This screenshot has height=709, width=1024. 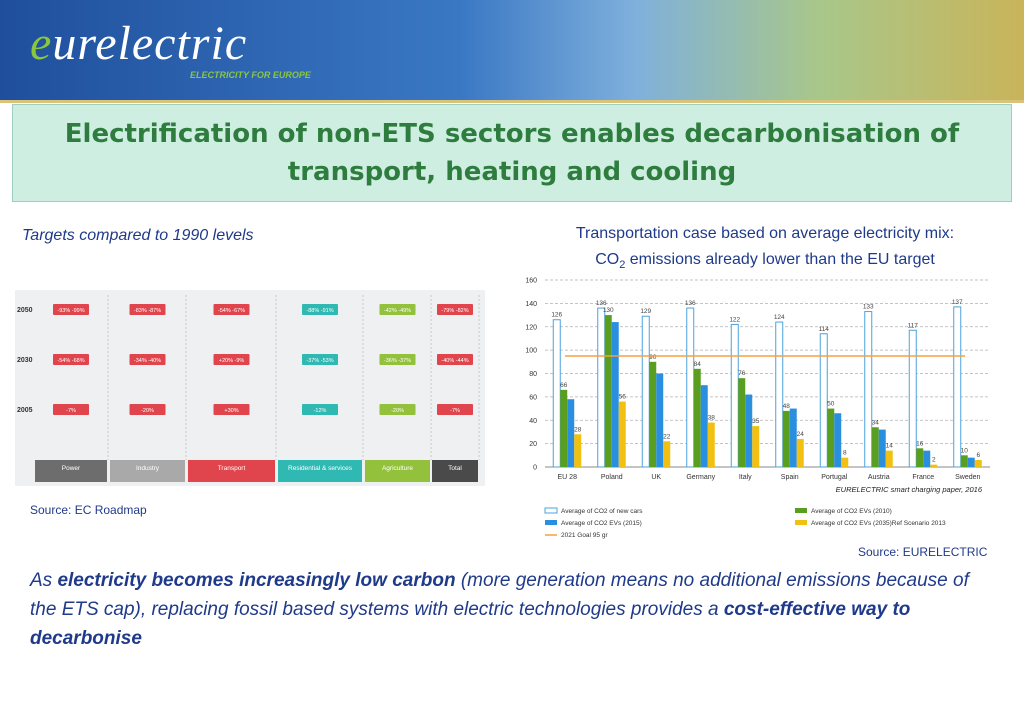 I want to click on logo-e: e, so click(x=41, y=43).